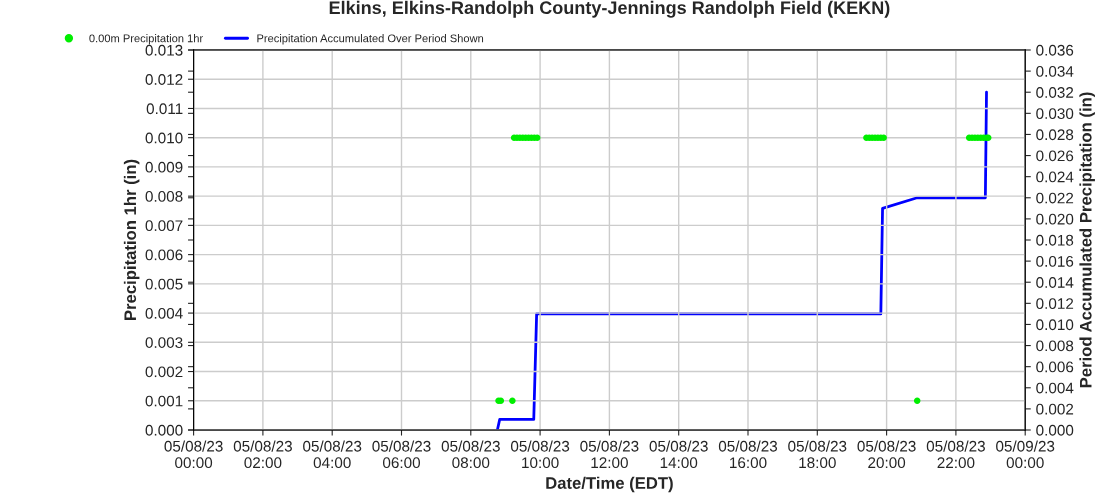 This screenshot has height=500, width=1100. I want to click on y-tick-label: 0.002, so click(164, 372).